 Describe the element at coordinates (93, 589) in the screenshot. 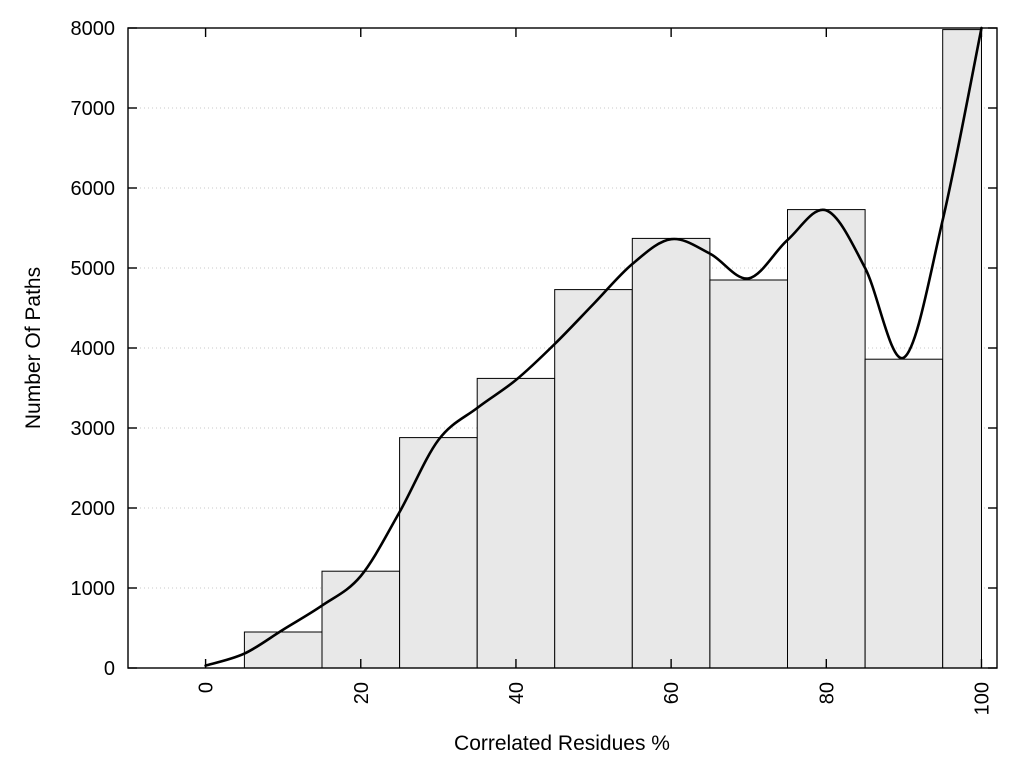

I see `y-tick-label: 1000` at that location.